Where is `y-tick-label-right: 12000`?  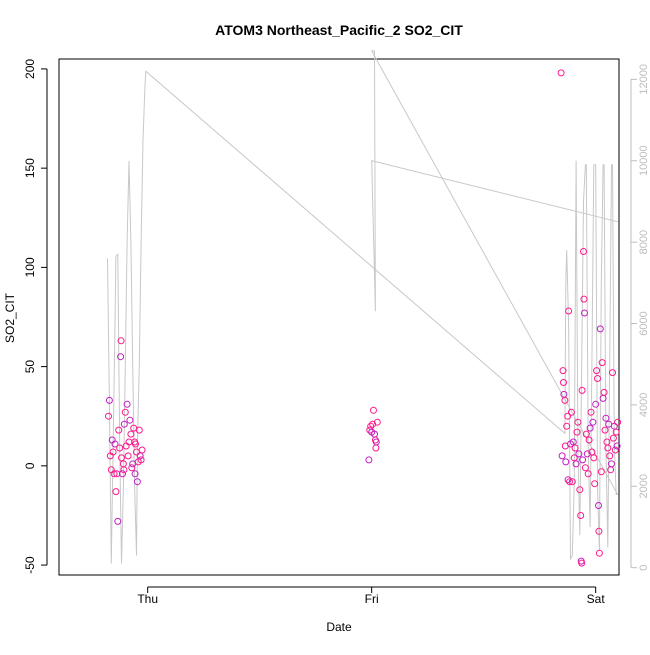 y-tick-label-right: 12000 is located at coordinates (644, 79).